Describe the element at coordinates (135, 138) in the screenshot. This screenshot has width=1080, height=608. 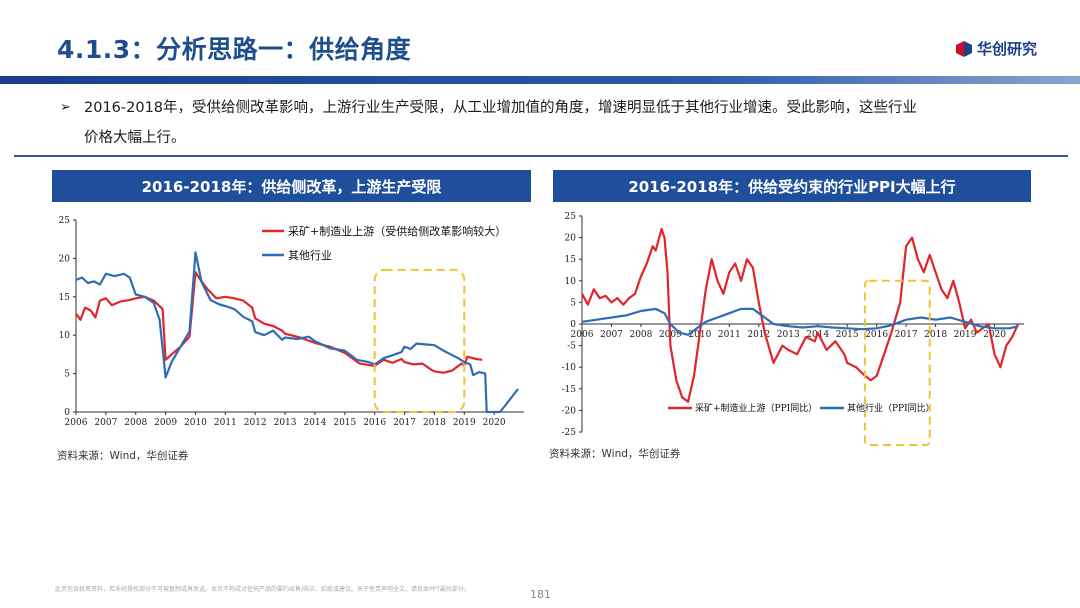
I see `bullet-line-2: 价格大幅上行。` at that location.